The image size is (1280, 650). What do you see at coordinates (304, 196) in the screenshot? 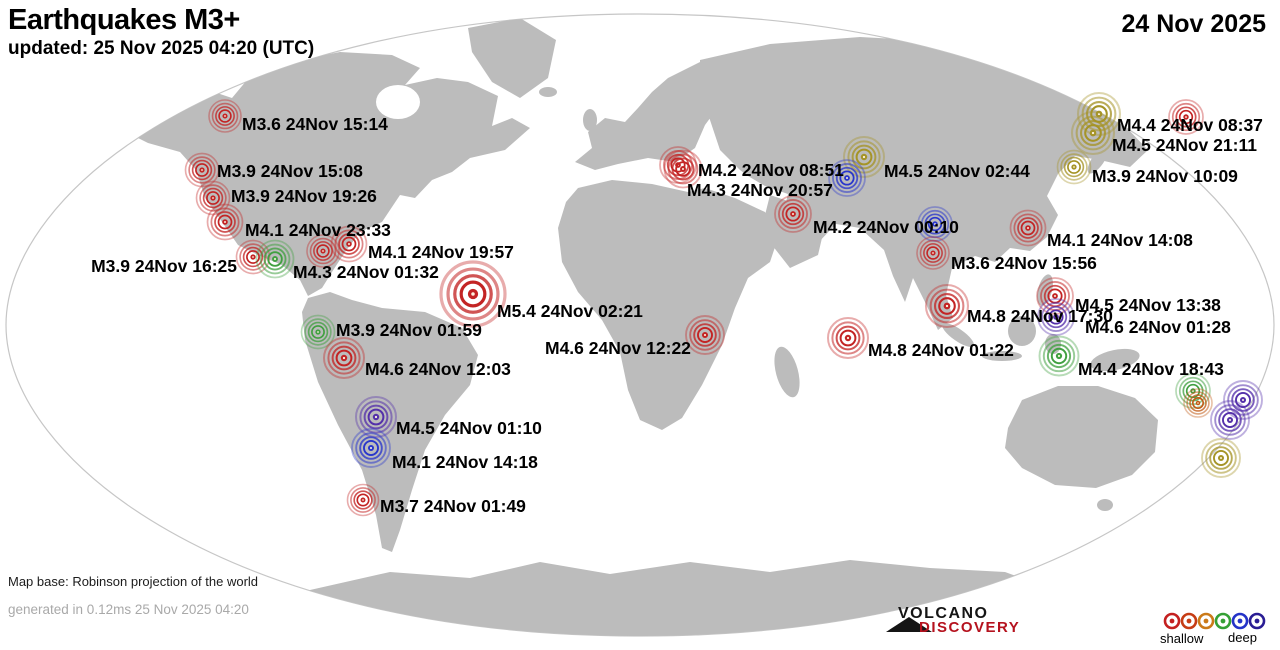
I see `quake-label: M3.9 24Nov 19:26` at bounding box center [304, 196].